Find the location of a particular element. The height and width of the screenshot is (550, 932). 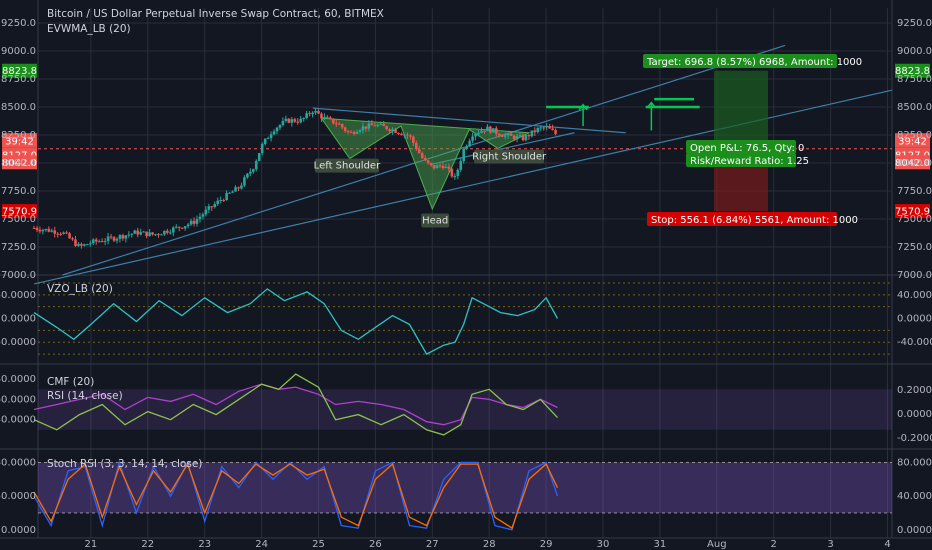

x-tick-label: 24 is located at coordinates (261, 544).